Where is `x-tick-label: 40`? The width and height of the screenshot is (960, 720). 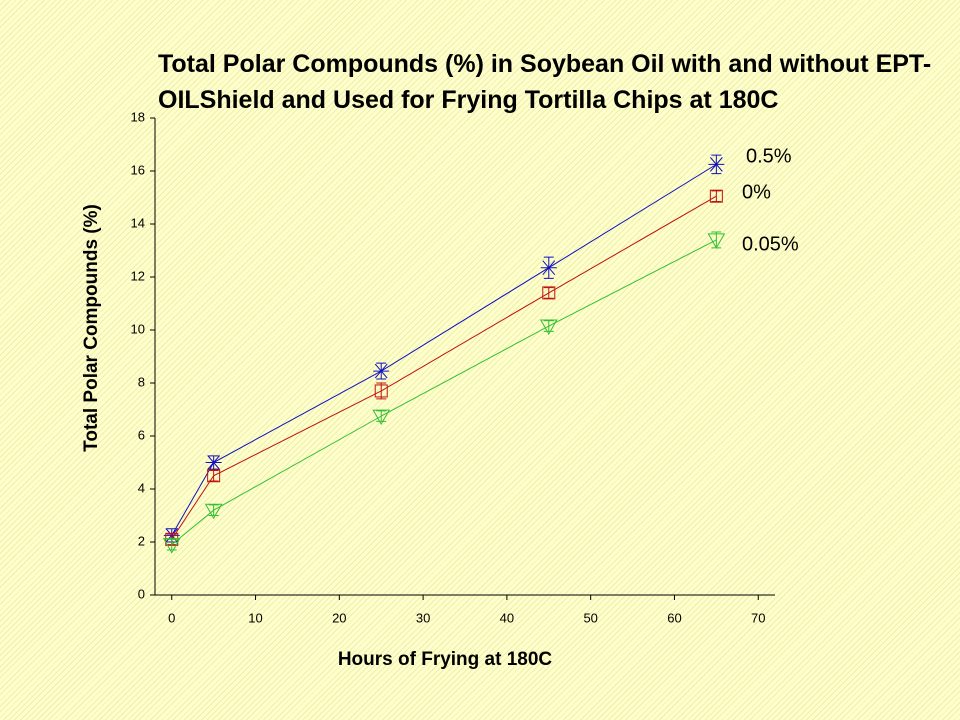 x-tick-label: 40 is located at coordinates (507, 617).